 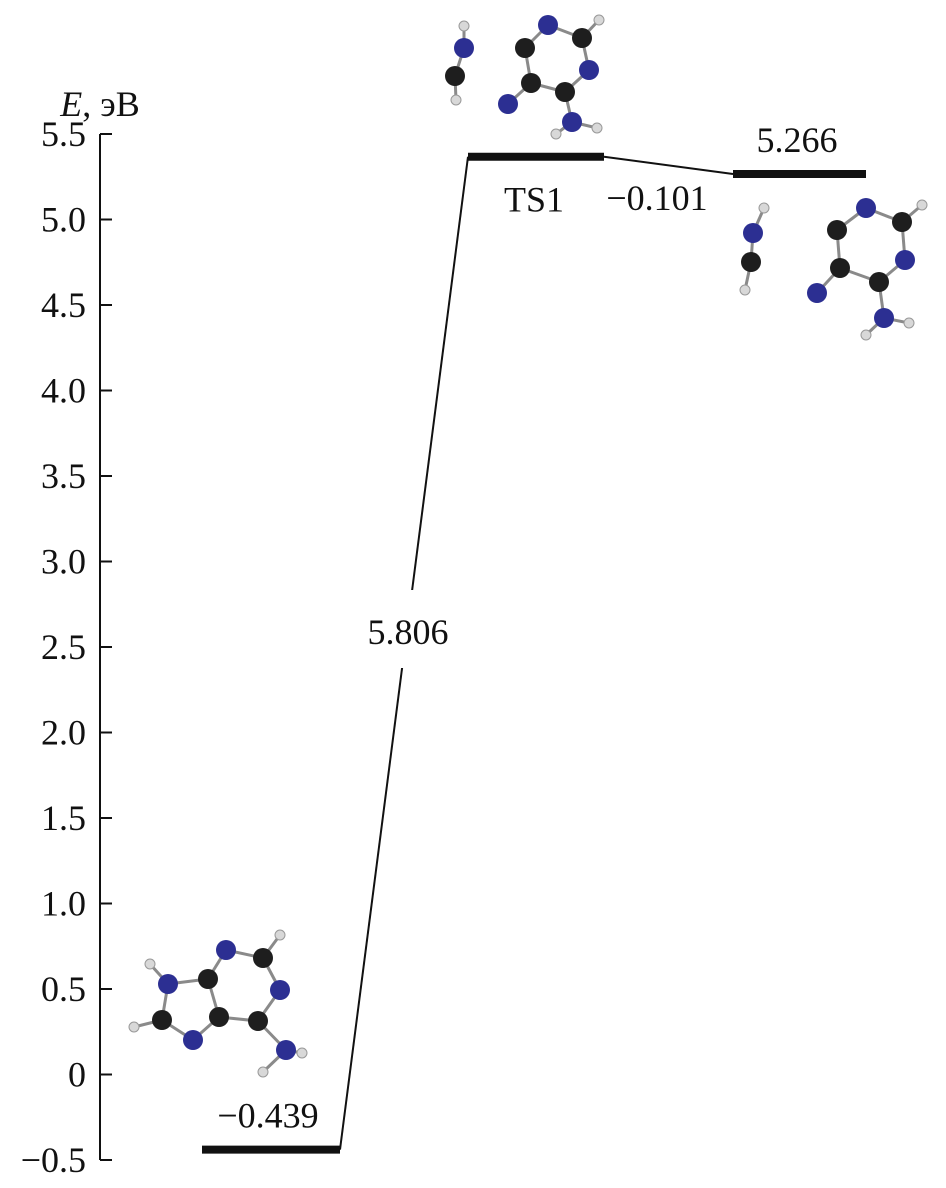 What do you see at coordinates (53, 1160) in the screenshot?
I see `y-tick-label: −0.5` at bounding box center [53, 1160].